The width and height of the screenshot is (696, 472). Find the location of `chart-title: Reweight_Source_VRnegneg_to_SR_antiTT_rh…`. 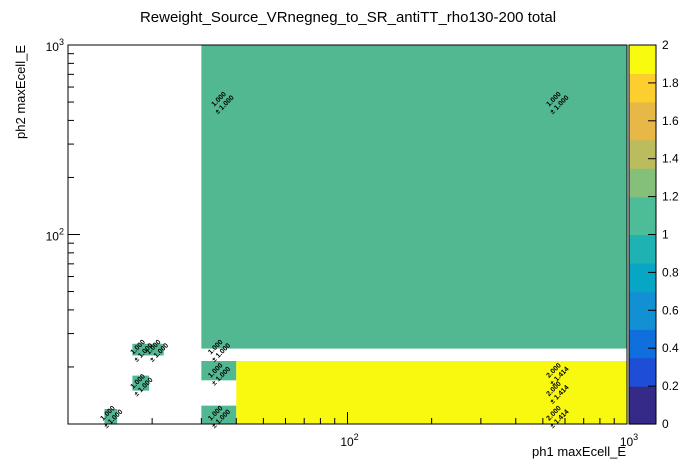

chart-title: Reweight_Source_VRnegneg_to_SR_antiTT_rh… is located at coordinates (348, 17).